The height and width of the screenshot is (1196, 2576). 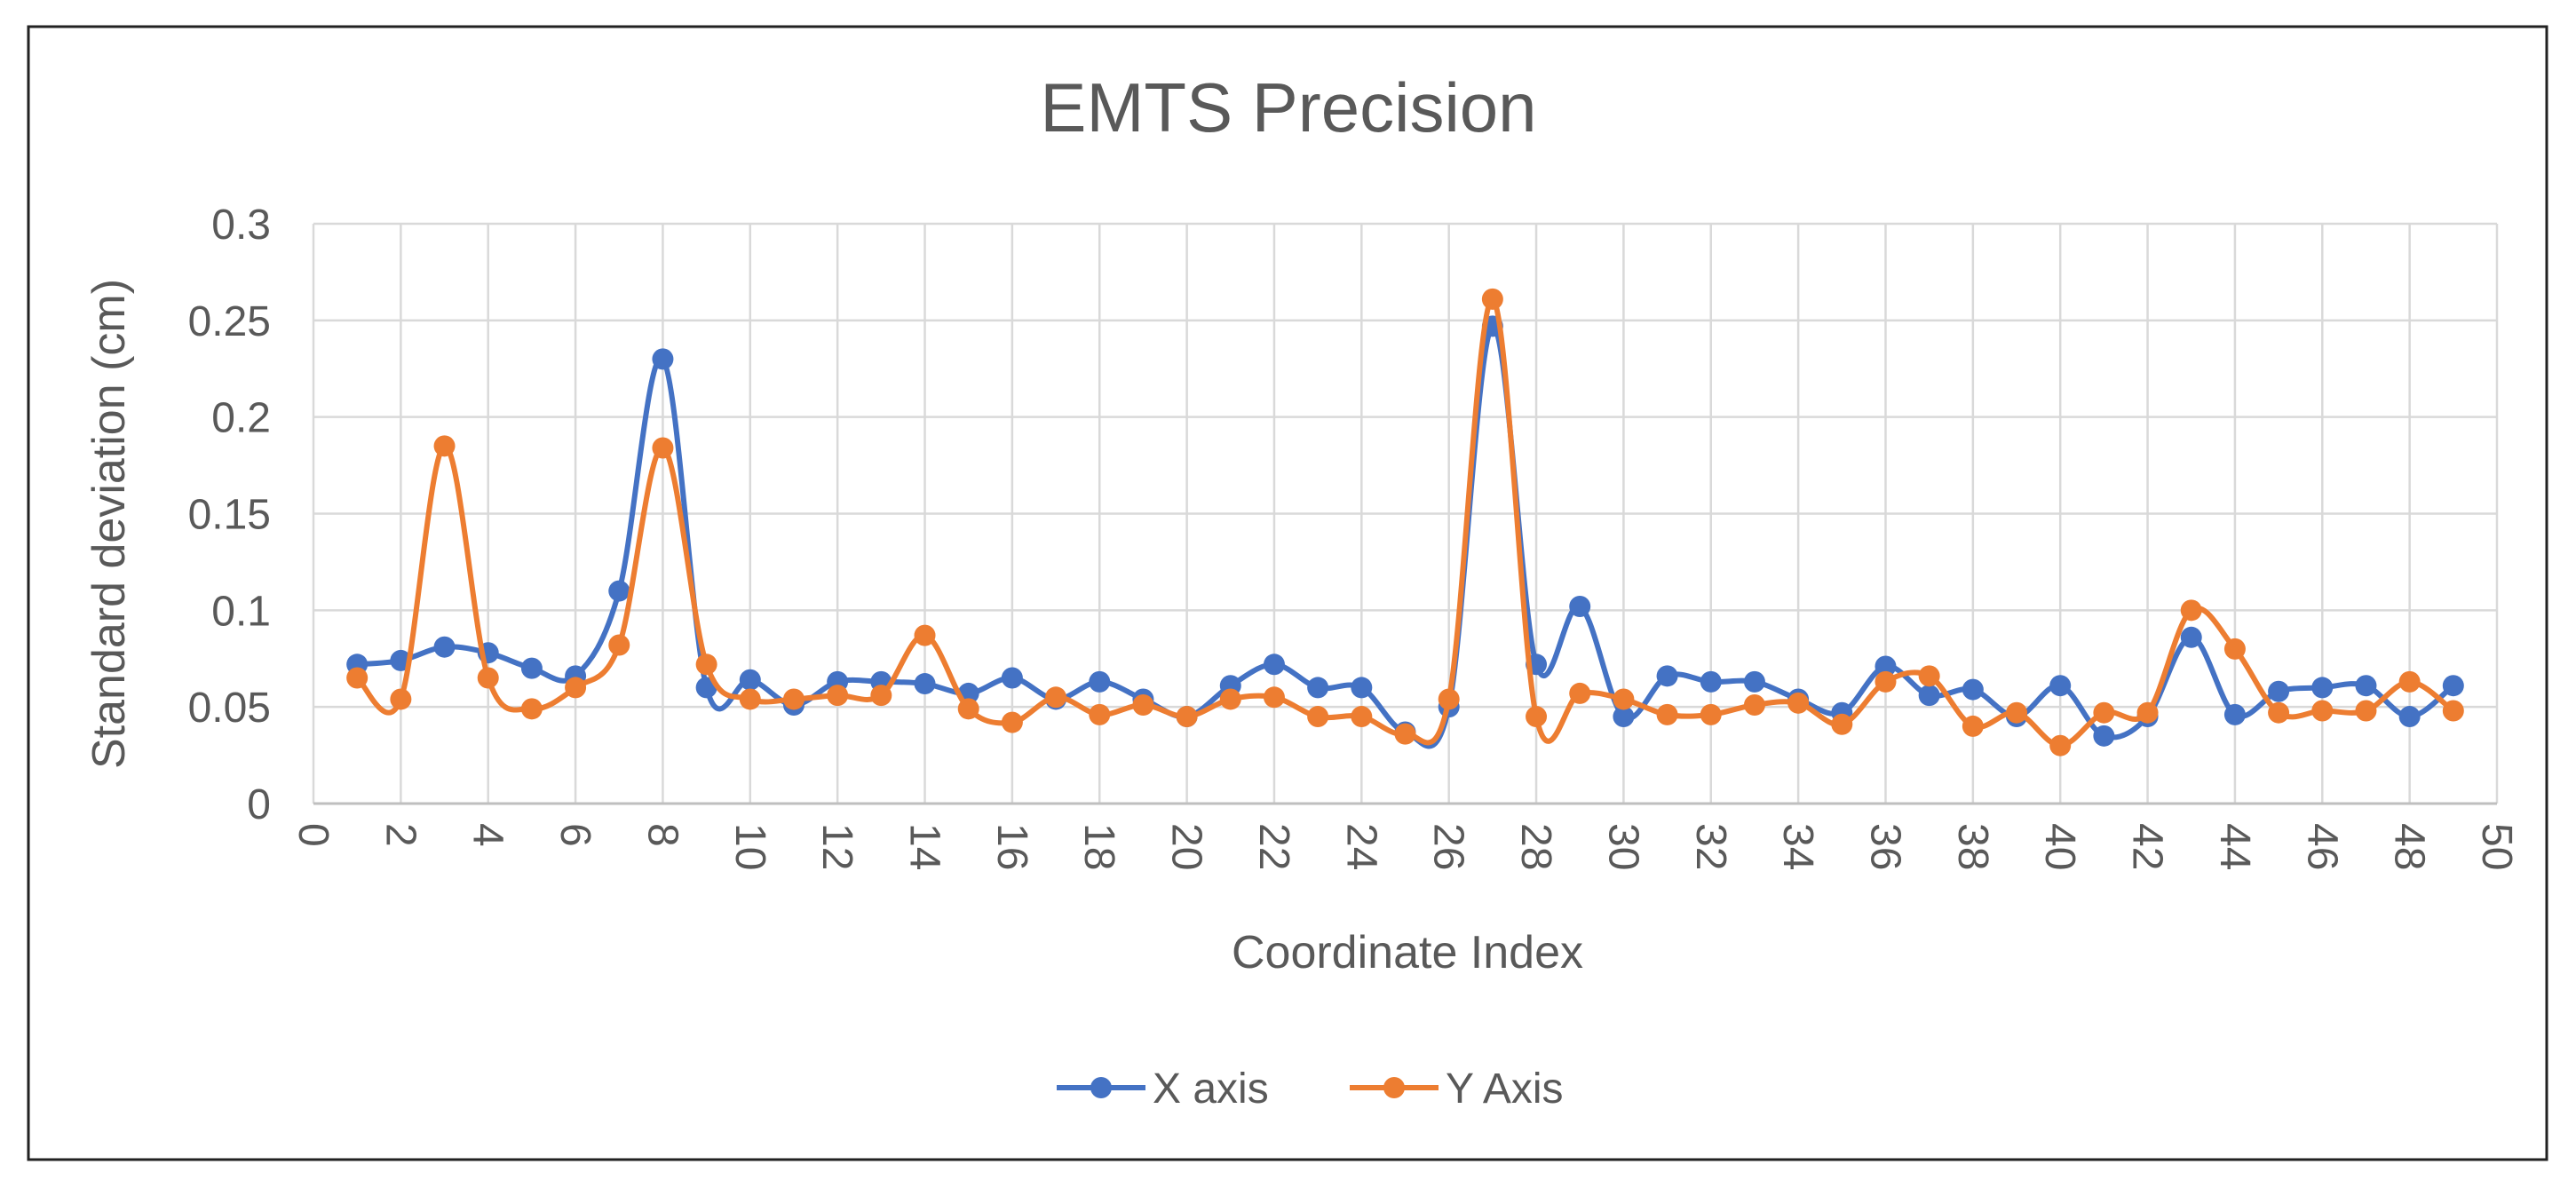 I want to click on x-tick-label: 20, so click(x=1187, y=846).